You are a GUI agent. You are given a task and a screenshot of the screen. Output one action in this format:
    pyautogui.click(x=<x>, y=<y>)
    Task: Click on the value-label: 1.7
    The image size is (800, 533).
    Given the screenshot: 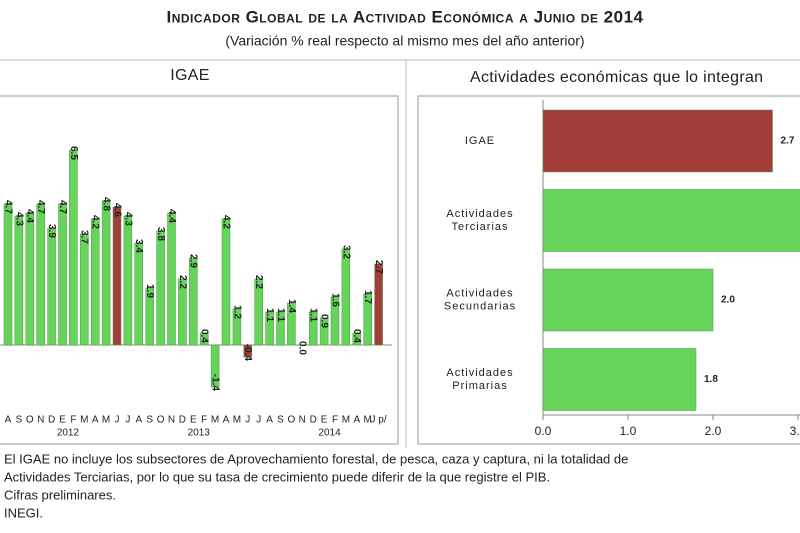 What is the action you would take?
    pyautogui.click(x=367, y=297)
    